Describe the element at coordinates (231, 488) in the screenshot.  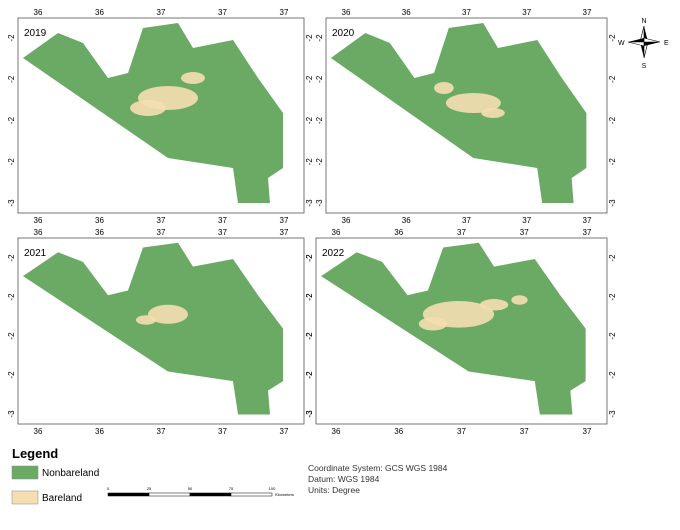
I see `scale-bar-label: 75` at that location.